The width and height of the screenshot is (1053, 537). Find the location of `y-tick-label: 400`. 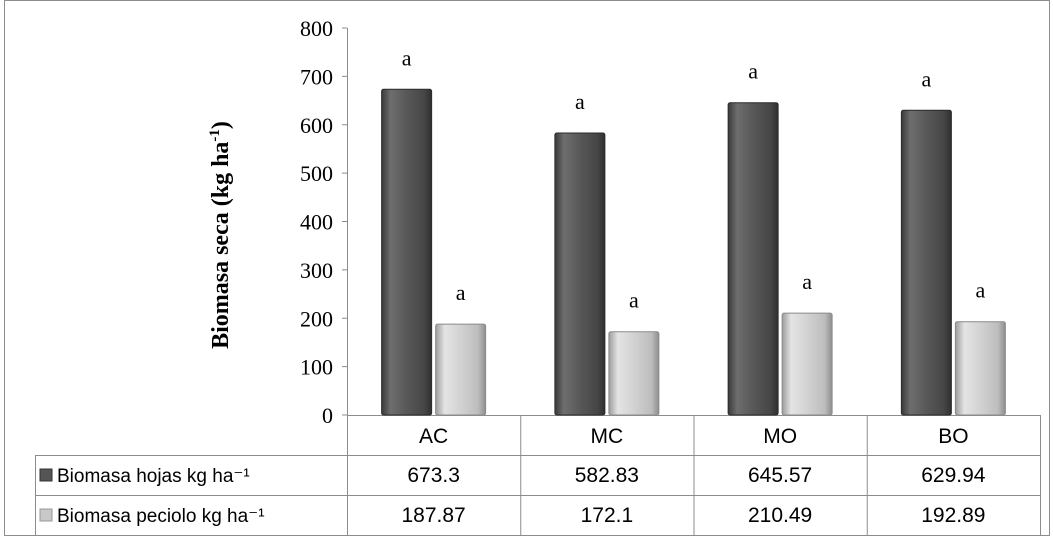

y-tick-label: 400 is located at coordinates (316, 222).